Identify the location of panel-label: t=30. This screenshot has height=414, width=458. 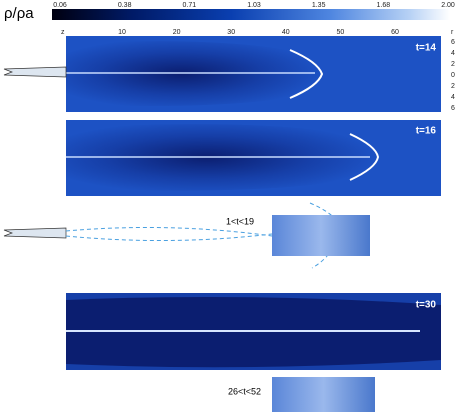
(426, 305).